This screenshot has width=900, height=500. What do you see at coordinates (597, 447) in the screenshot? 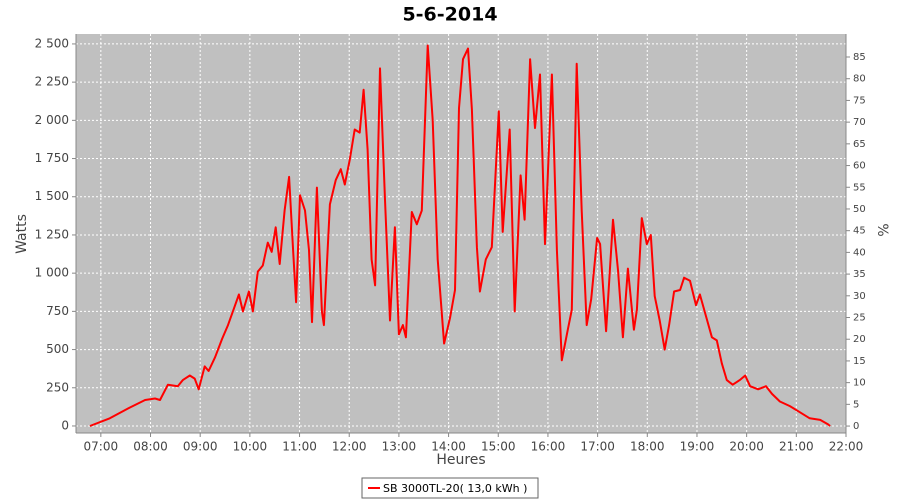
I see `x-tick-label: 17:00` at bounding box center [597, 447].